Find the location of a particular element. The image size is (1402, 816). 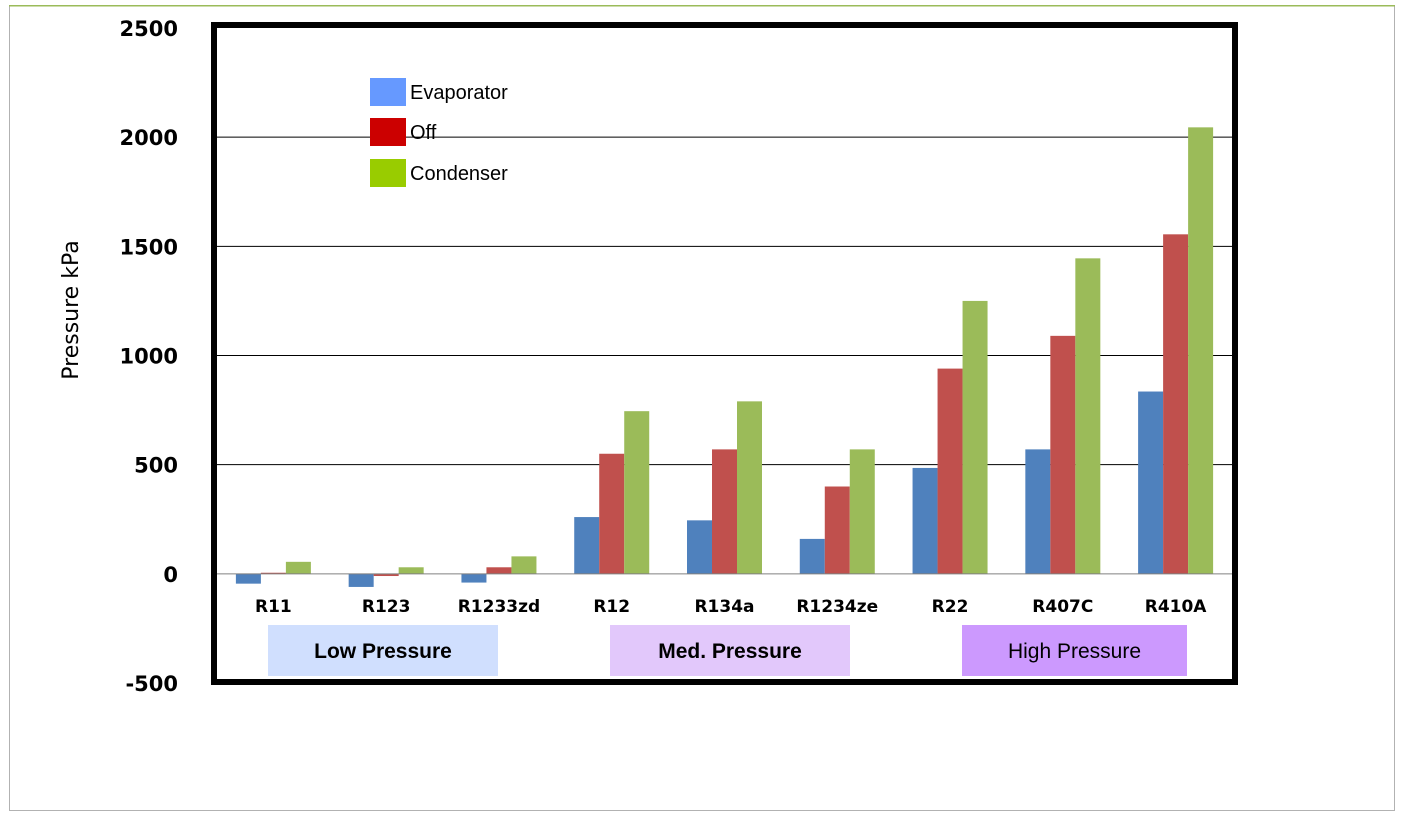

bar-off-r11 is located at coordinates (273, 573).